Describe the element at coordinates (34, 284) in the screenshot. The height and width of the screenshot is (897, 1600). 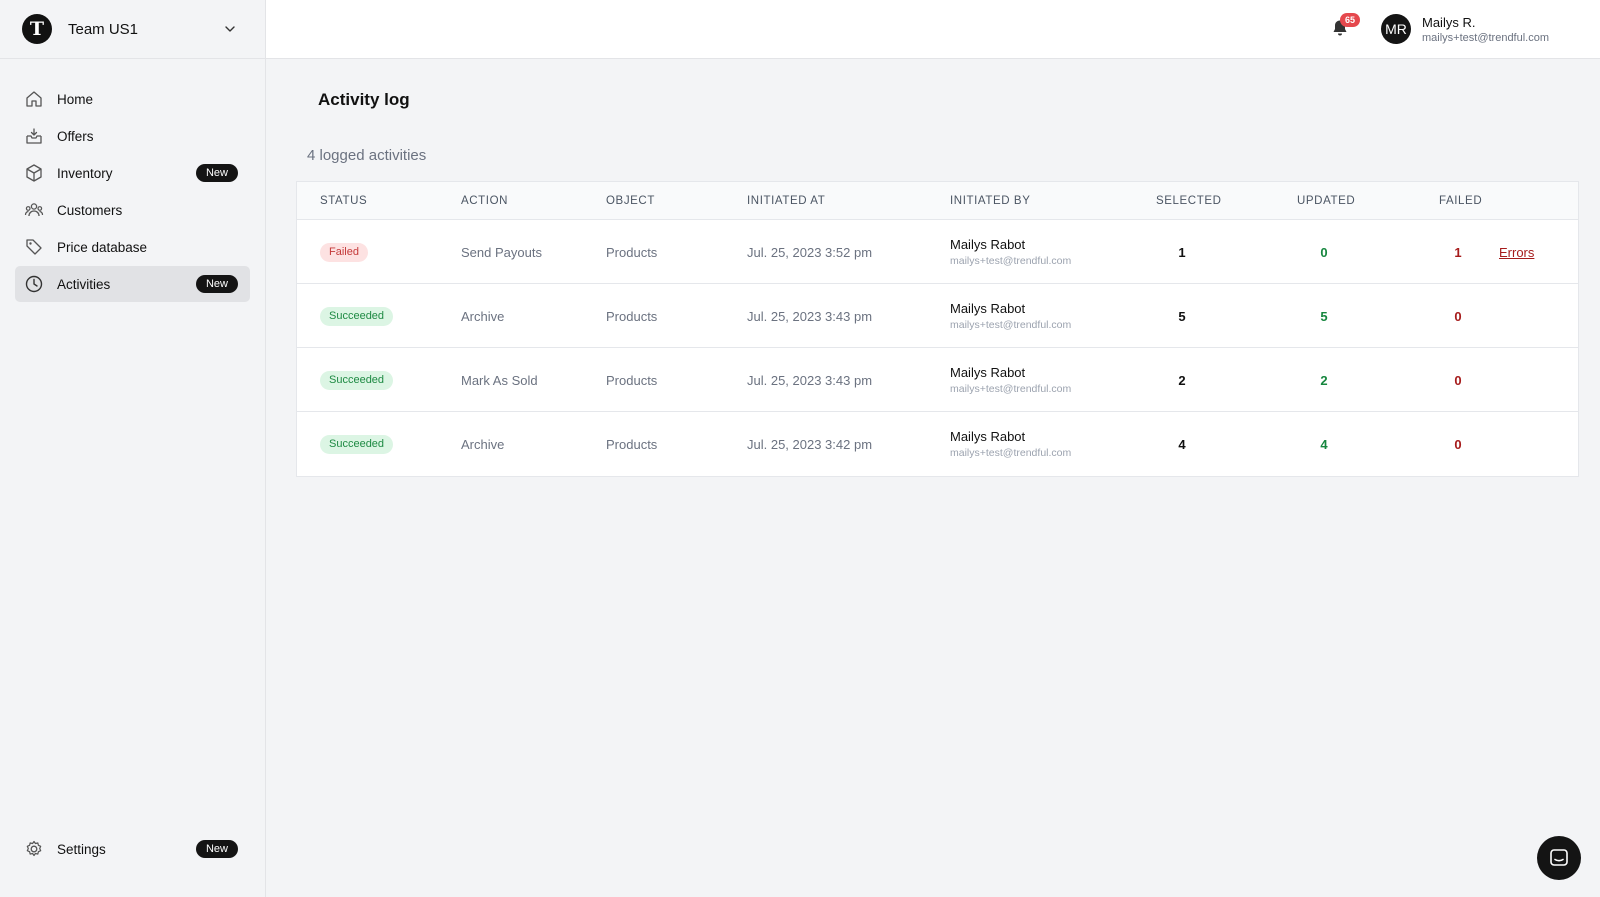
I see `clock-icon` at that location.